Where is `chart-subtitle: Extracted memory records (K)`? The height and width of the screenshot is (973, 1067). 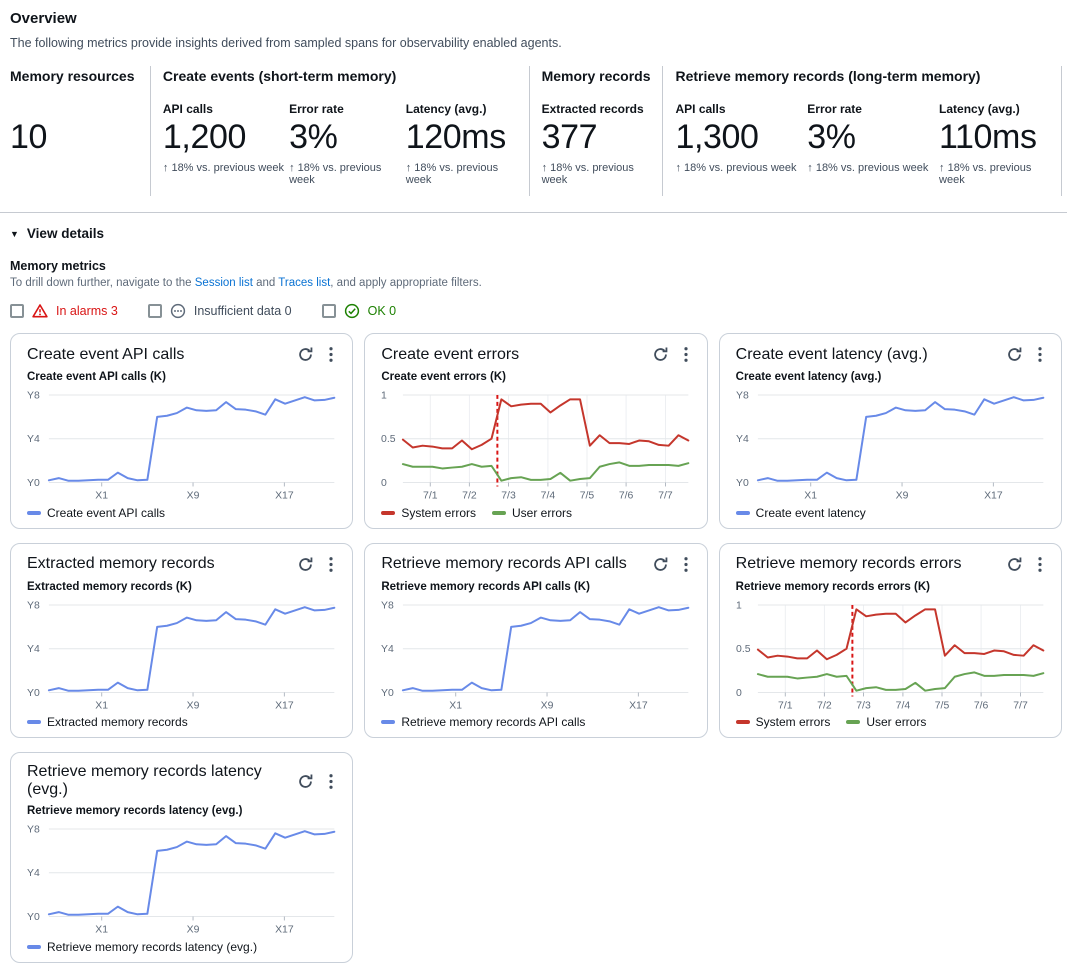 chart-subtitle: Extracted memory records (K) is located at coordinates (109, 586).